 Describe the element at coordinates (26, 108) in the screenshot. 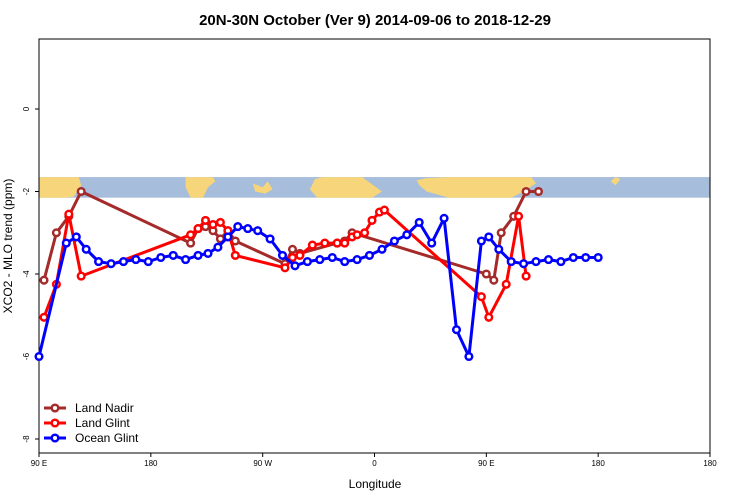

I see `y-tick-label: 0` at that location.